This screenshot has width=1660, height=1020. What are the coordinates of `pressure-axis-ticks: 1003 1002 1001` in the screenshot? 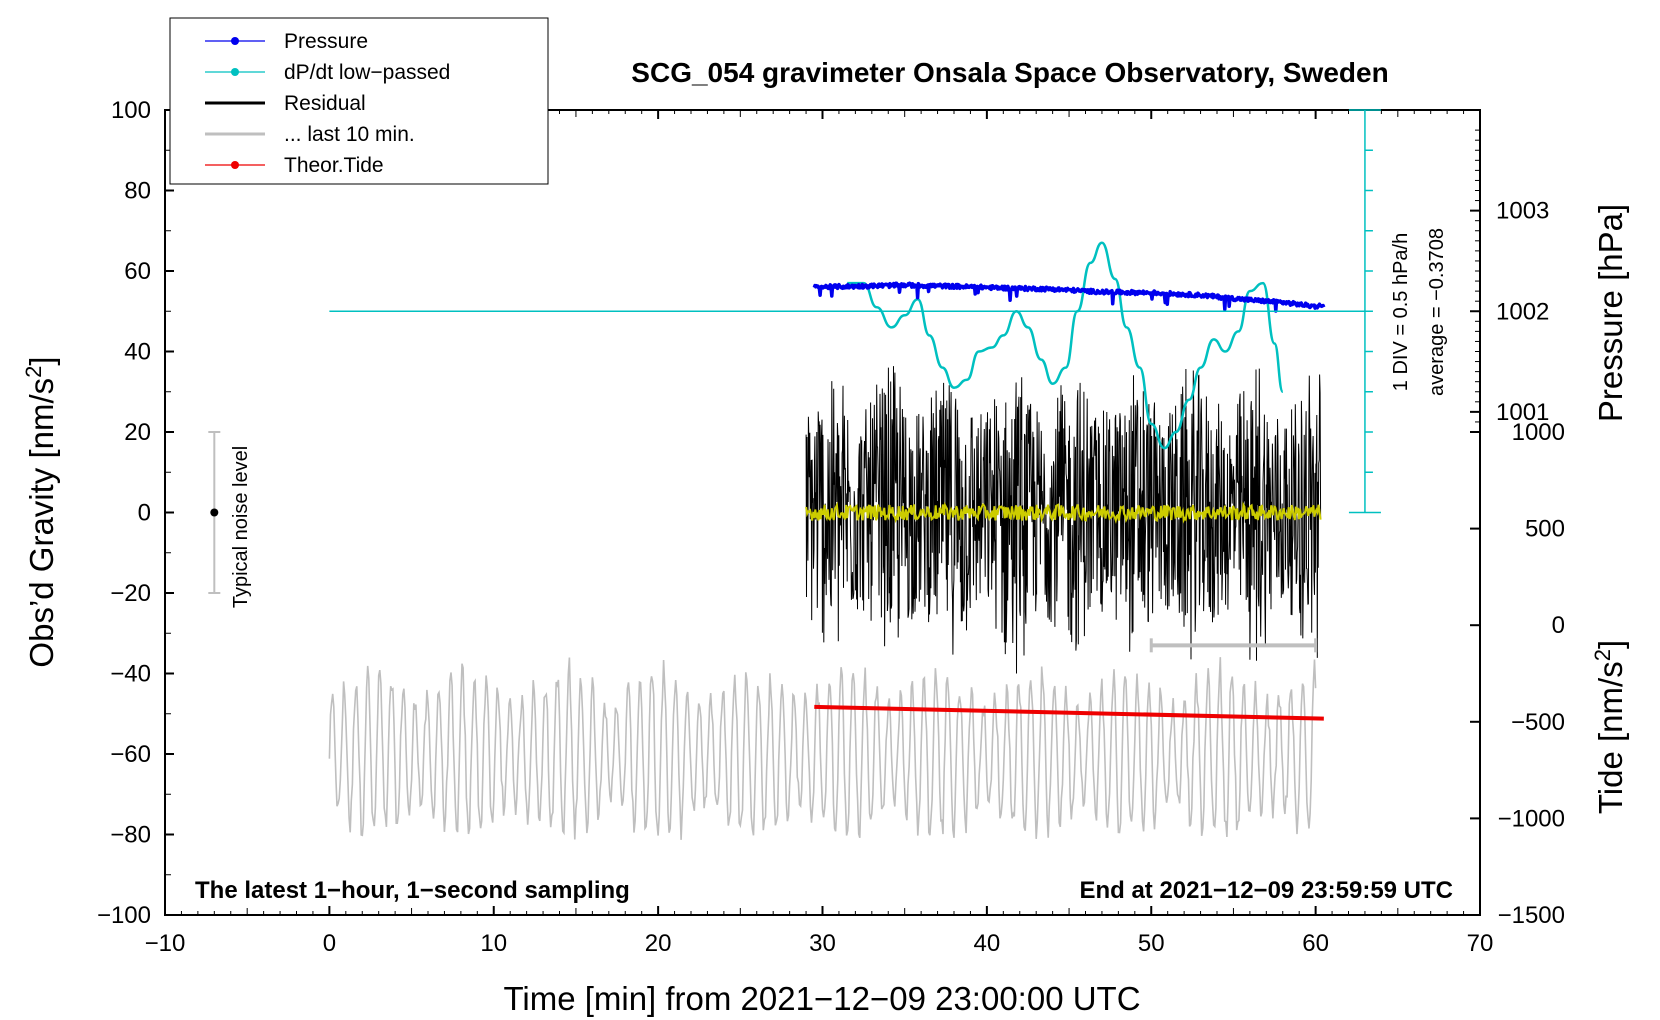 It's located at (1509, 277).